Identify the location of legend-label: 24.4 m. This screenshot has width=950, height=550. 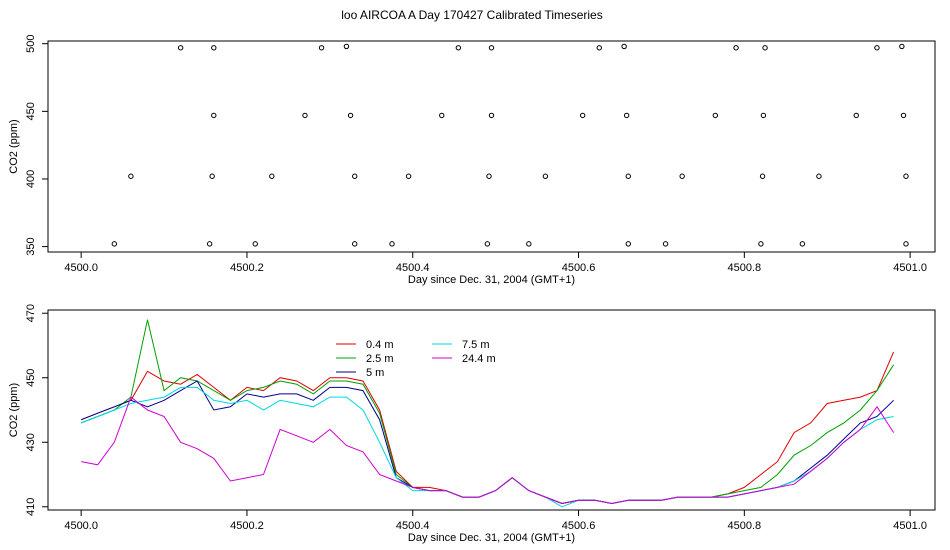
(479, 359).